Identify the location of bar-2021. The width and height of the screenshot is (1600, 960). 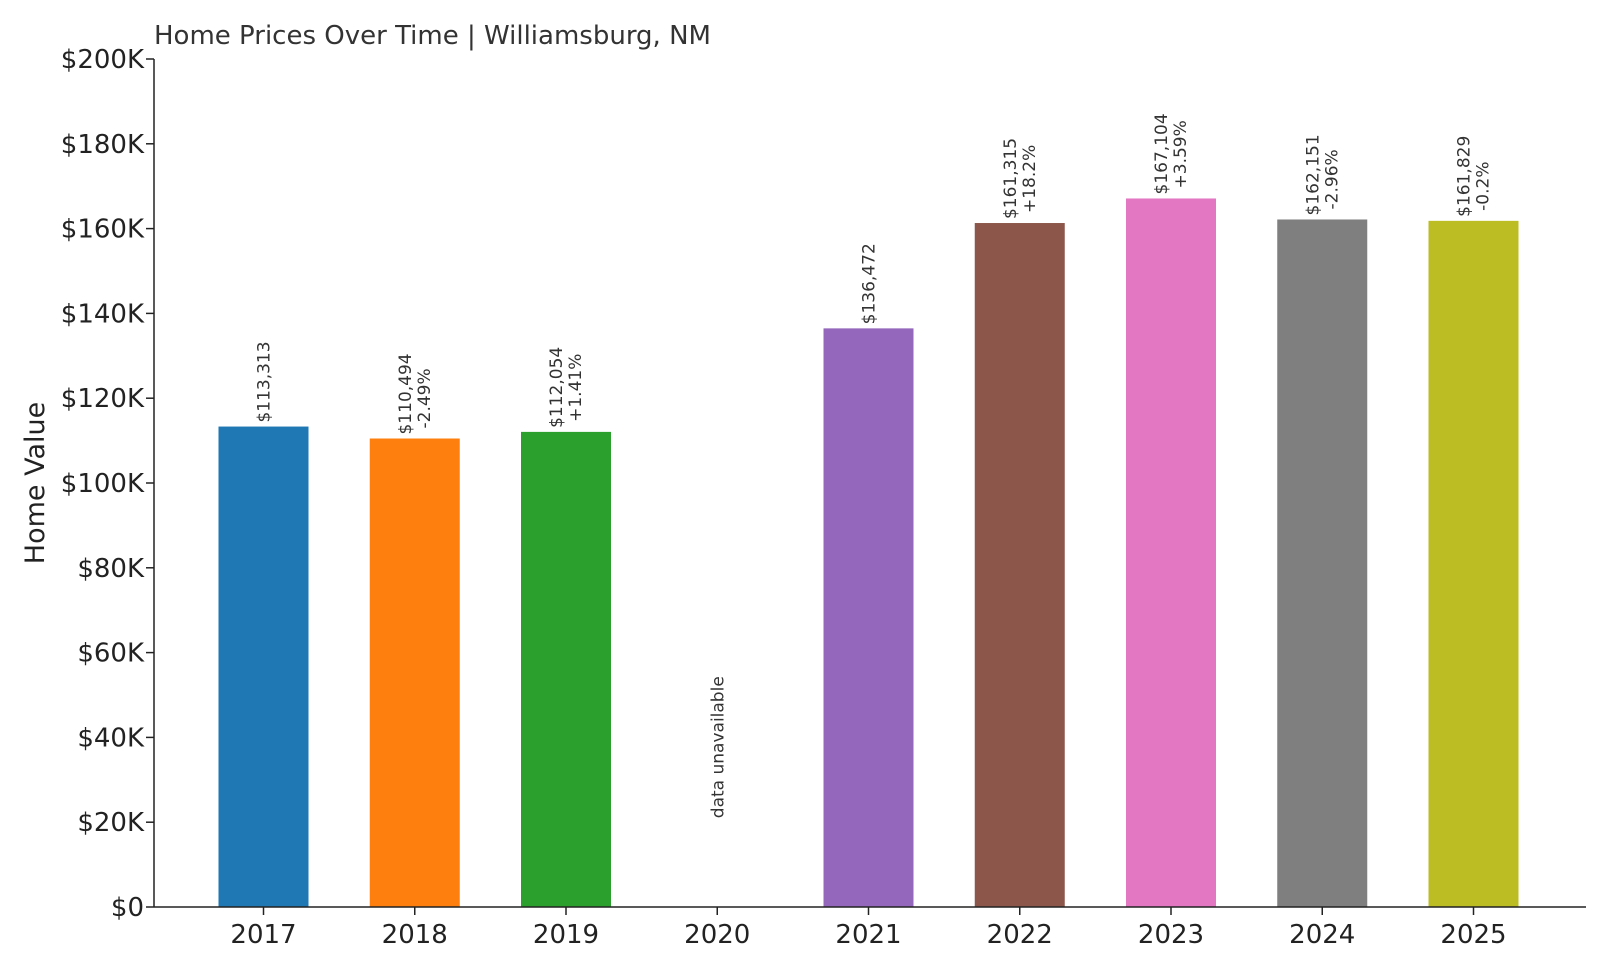
(868, 617).